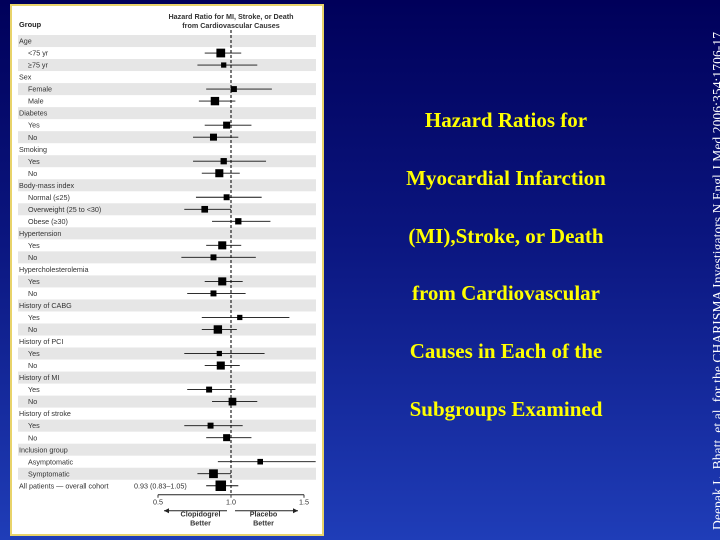  I want to click on category-label: Age, so click(25, 41).